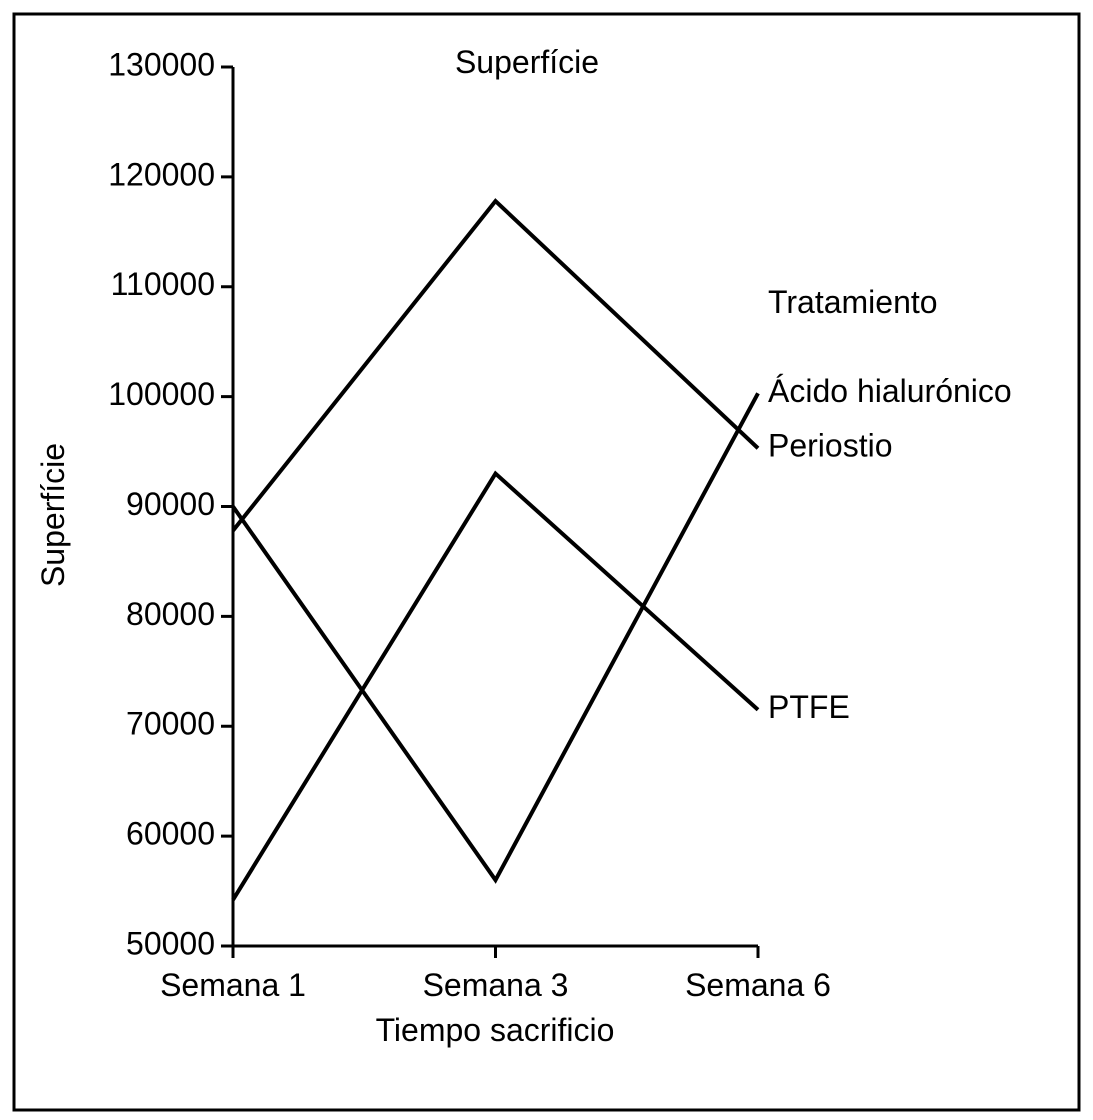 This screenshot has height=1120, width=1093. What do you see at coordinates (161, 174) in the screenshot?
I see `y-tick-label: 120000` at bounding box center [161, 174].